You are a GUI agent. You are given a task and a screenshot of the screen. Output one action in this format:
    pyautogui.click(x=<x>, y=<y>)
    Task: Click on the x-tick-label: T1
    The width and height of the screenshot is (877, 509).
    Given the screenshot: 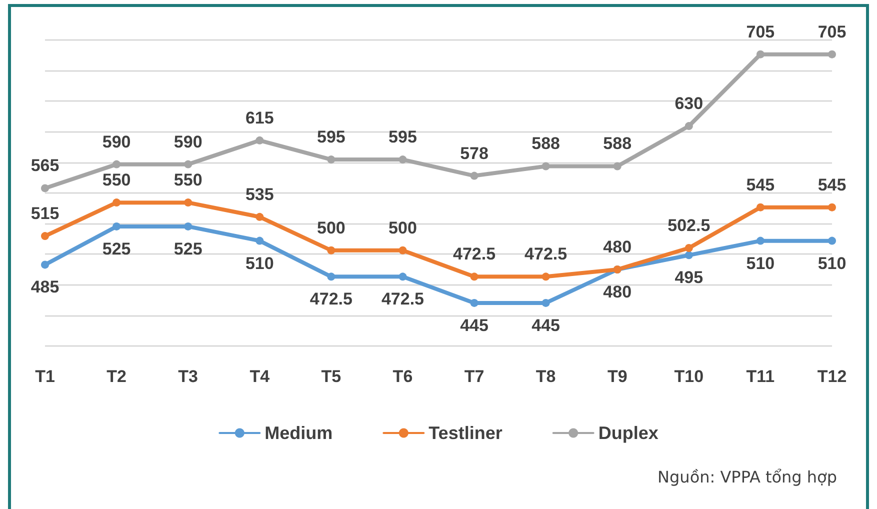 What is the action you would take?
    pyautogui.click(x=45, y=376)
    